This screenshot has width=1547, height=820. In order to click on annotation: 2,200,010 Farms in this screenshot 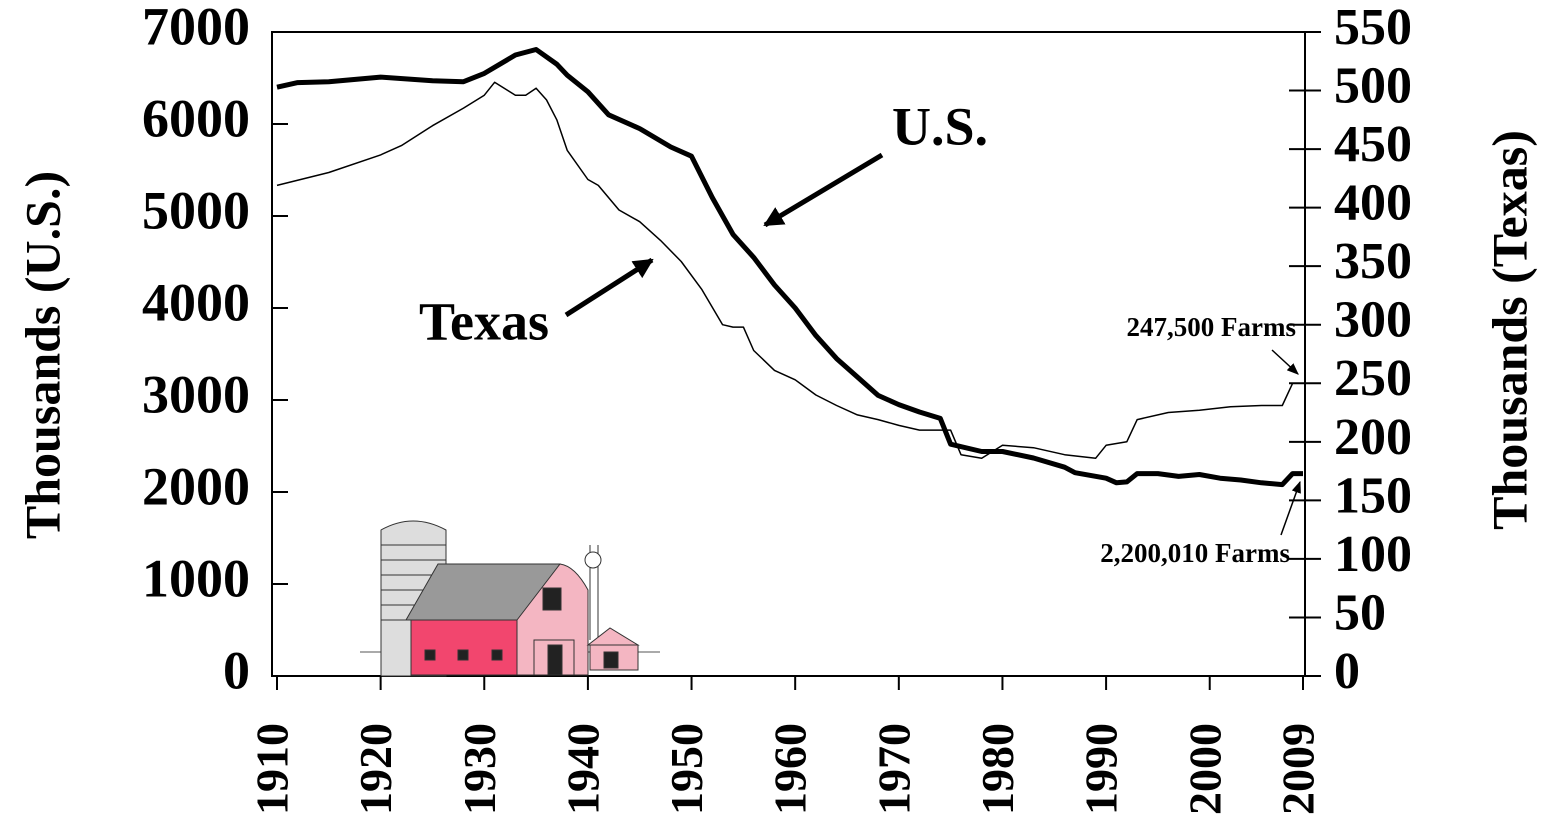, I will do `click(1195, 553)`.